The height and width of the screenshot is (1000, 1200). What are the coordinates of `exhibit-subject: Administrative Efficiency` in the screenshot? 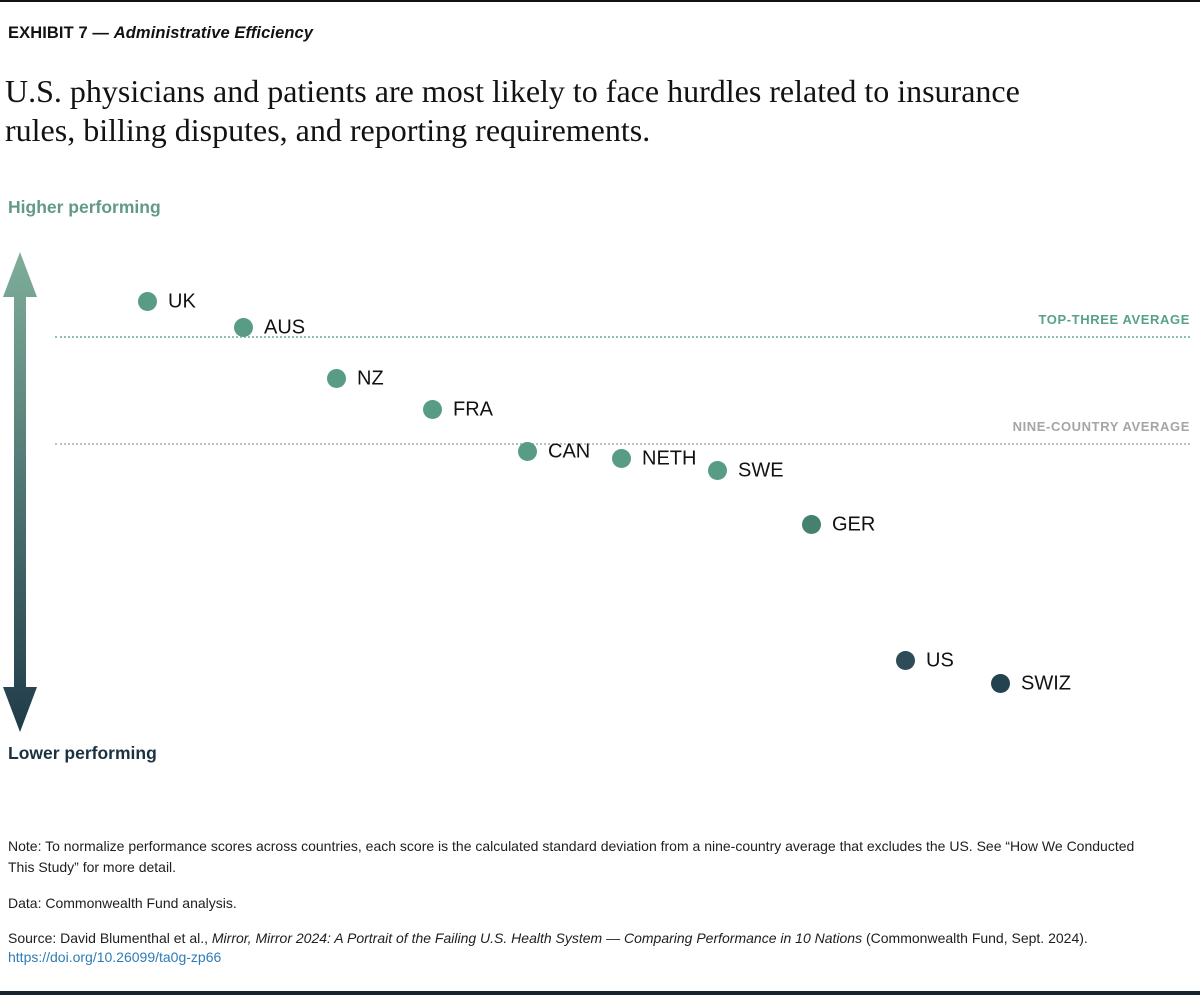 It's located at (213, 33).